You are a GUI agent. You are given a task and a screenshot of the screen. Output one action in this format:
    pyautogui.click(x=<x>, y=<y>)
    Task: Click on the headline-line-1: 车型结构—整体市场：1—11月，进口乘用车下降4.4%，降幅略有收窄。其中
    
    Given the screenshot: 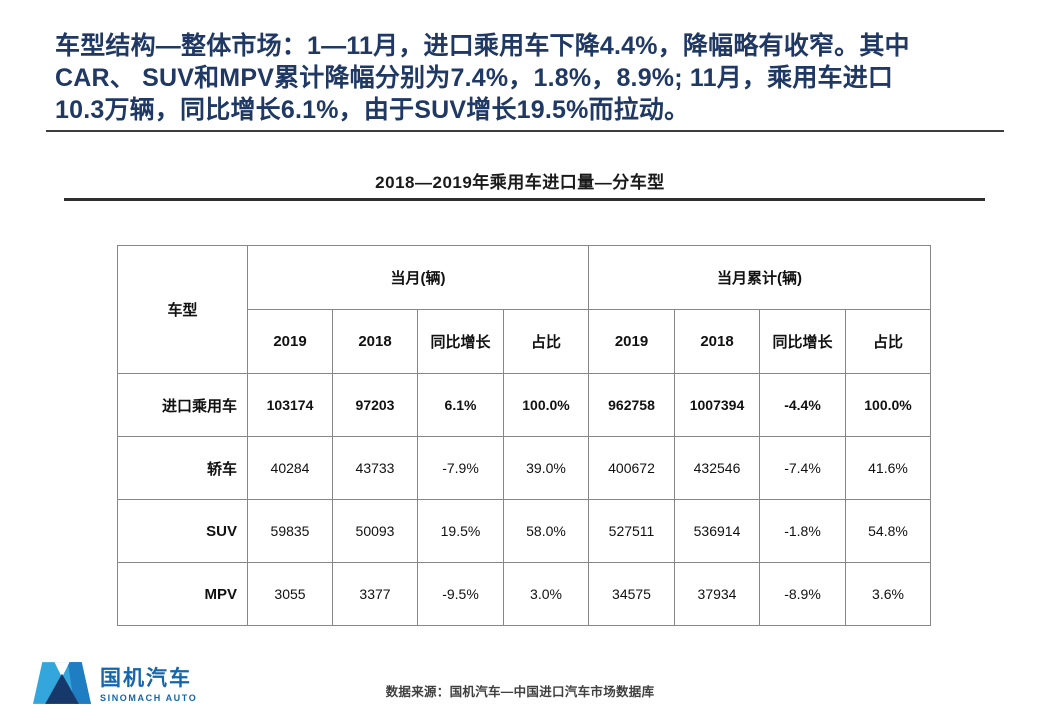 What is the action you would take?
    pyautogui.click(x=482, y=46)
    